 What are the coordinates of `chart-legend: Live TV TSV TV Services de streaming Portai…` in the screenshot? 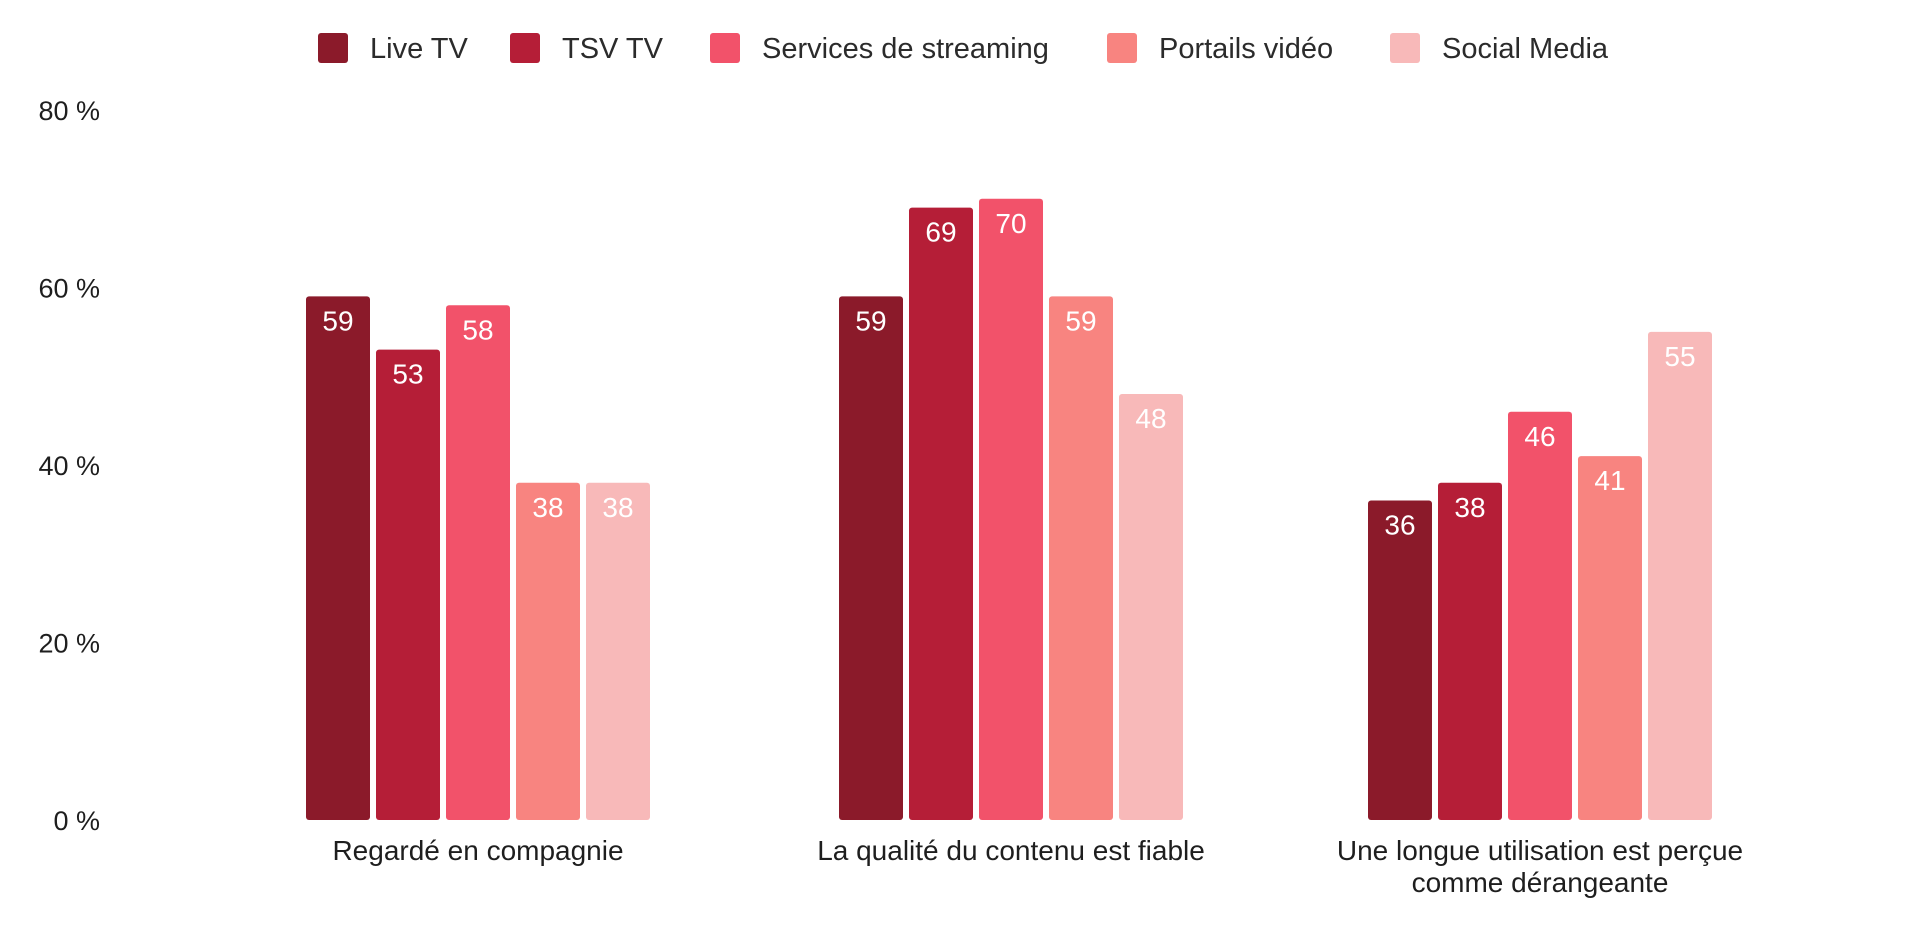 It's located at (963, 49).